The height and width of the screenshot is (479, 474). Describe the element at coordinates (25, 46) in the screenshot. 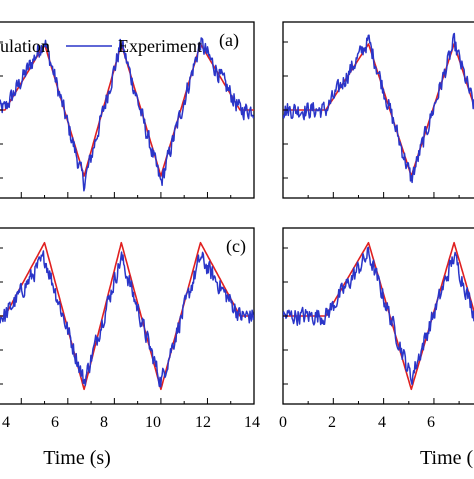

I see `legend-simulation-label: ulation` at that location.